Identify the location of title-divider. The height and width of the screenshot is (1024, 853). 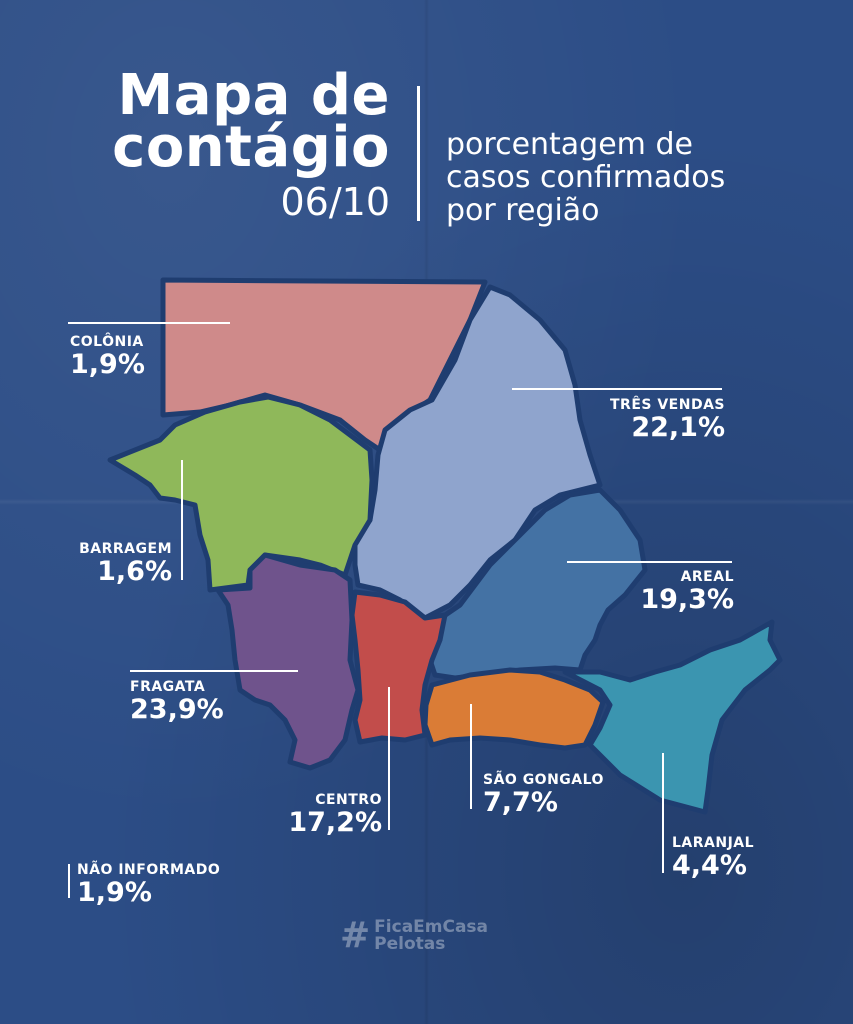
(418, 153).